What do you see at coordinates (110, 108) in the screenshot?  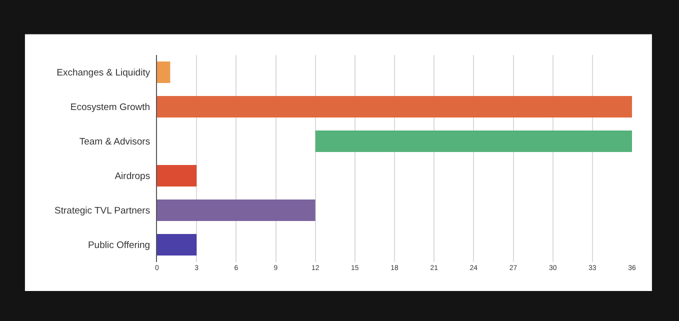 I see `y-tick-label: Ecosystem Growth` at bounding box center [110, 108].